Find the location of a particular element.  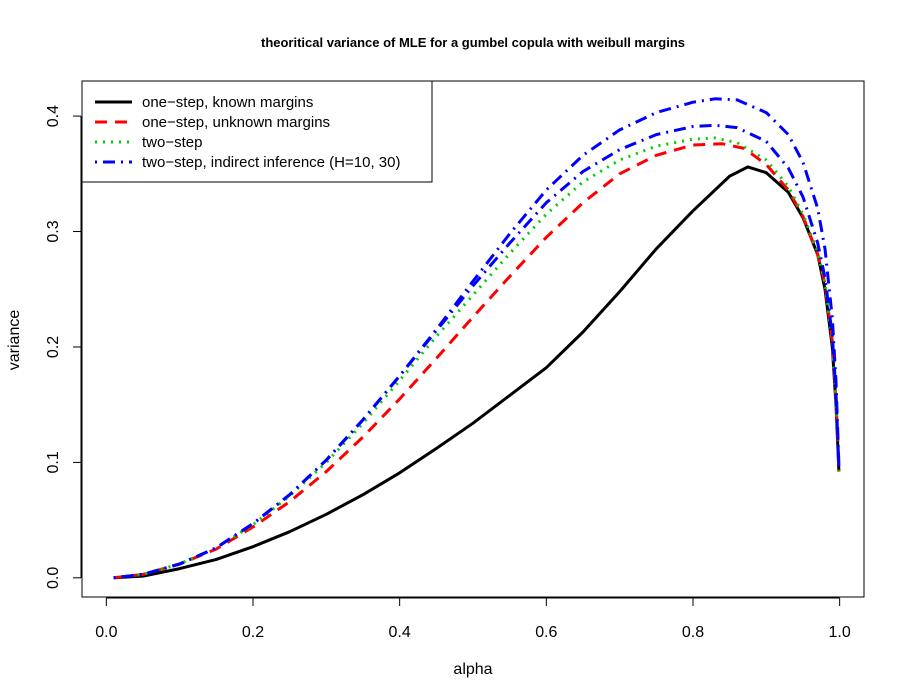

x-axis-label: alpha is located at coordinates (472, 669).